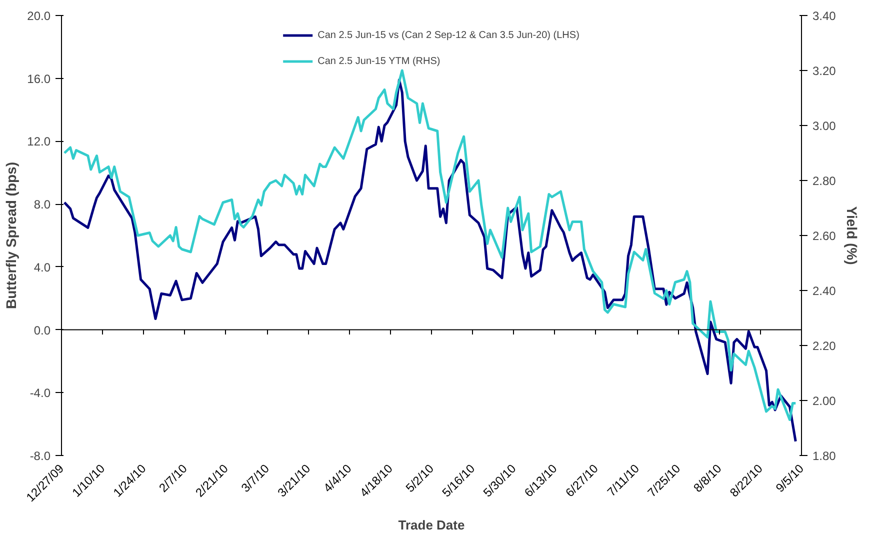 Image resolution: width=876 pixels, height=535 pixels. Describe the element at coordinates (824, 126) in the screenshot. I see `y2-tick-label: 3.00` at that location.